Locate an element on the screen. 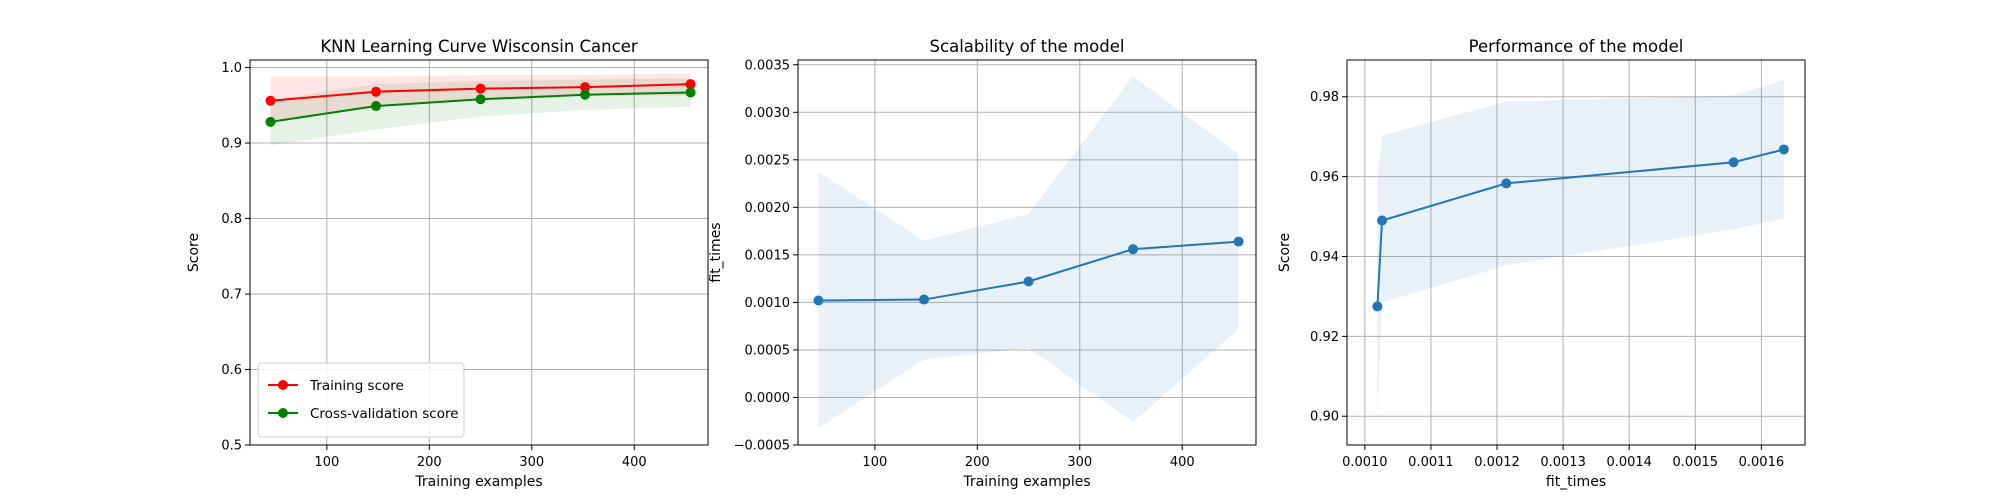  legend-box is located at coordinates (361, 400).